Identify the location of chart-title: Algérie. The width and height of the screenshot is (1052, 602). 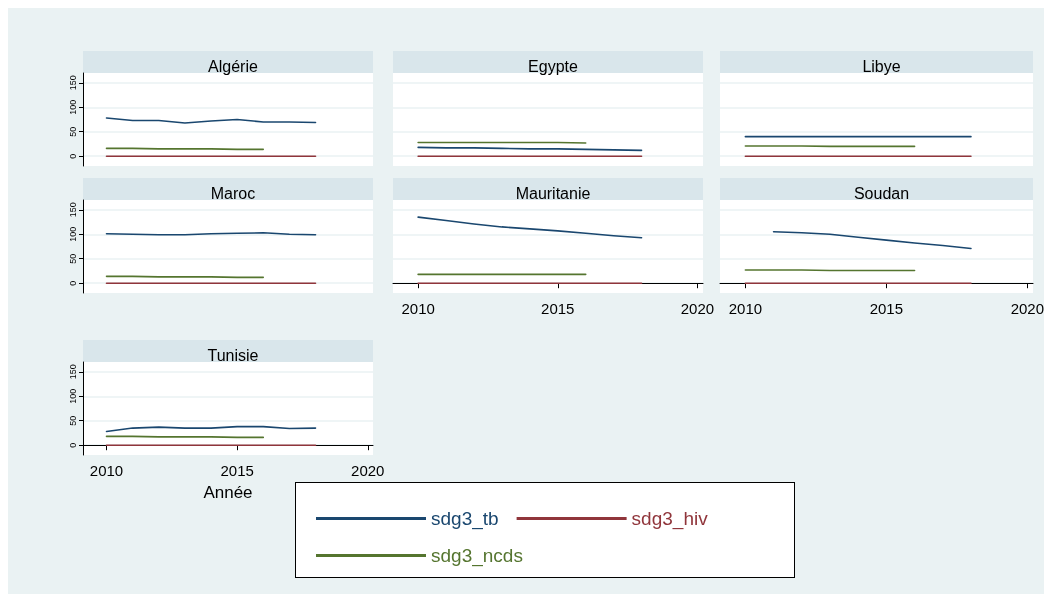
(233, 66).